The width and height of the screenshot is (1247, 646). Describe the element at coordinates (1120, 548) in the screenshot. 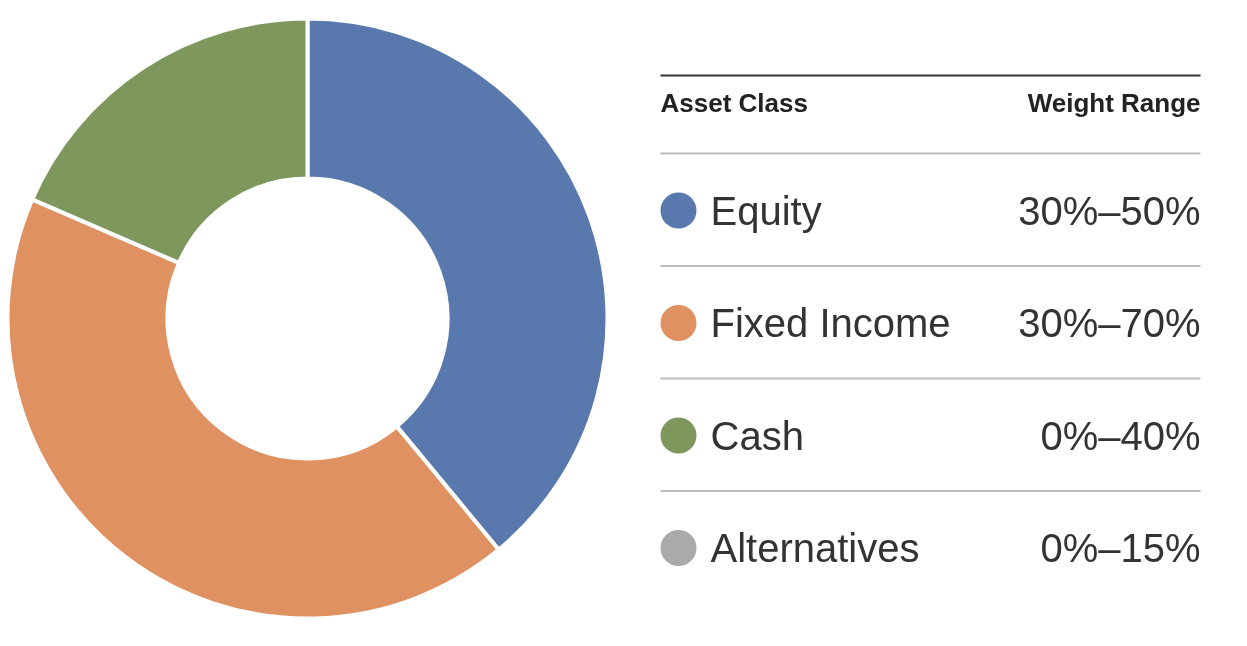

I see `text: 0%–15%` at that location.